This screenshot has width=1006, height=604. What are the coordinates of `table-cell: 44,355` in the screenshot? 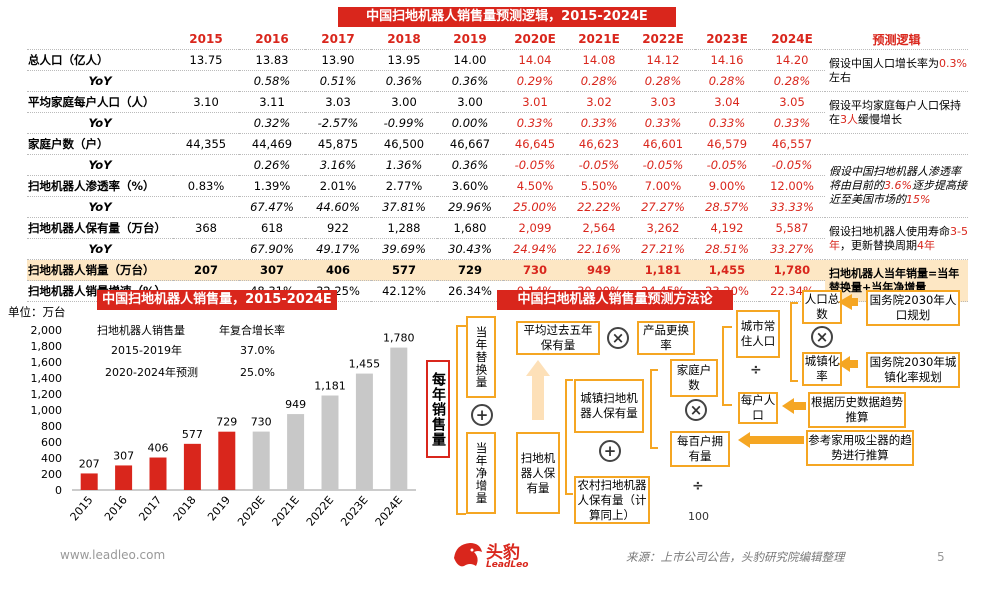 It's located at (206, 144).